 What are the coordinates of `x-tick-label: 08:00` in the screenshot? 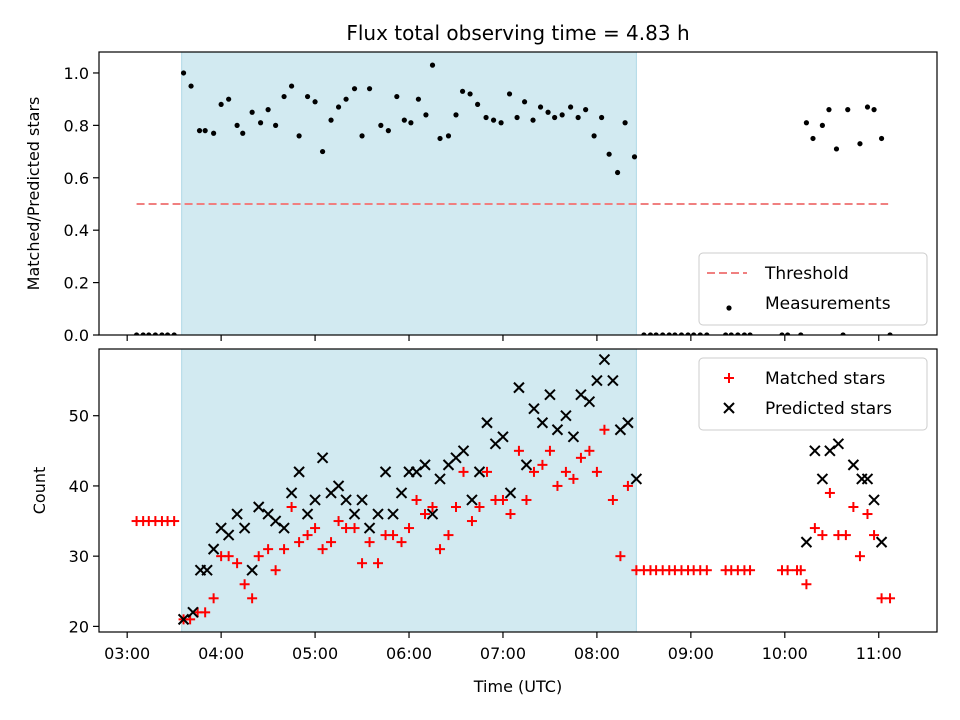 It's located at (597, 653).